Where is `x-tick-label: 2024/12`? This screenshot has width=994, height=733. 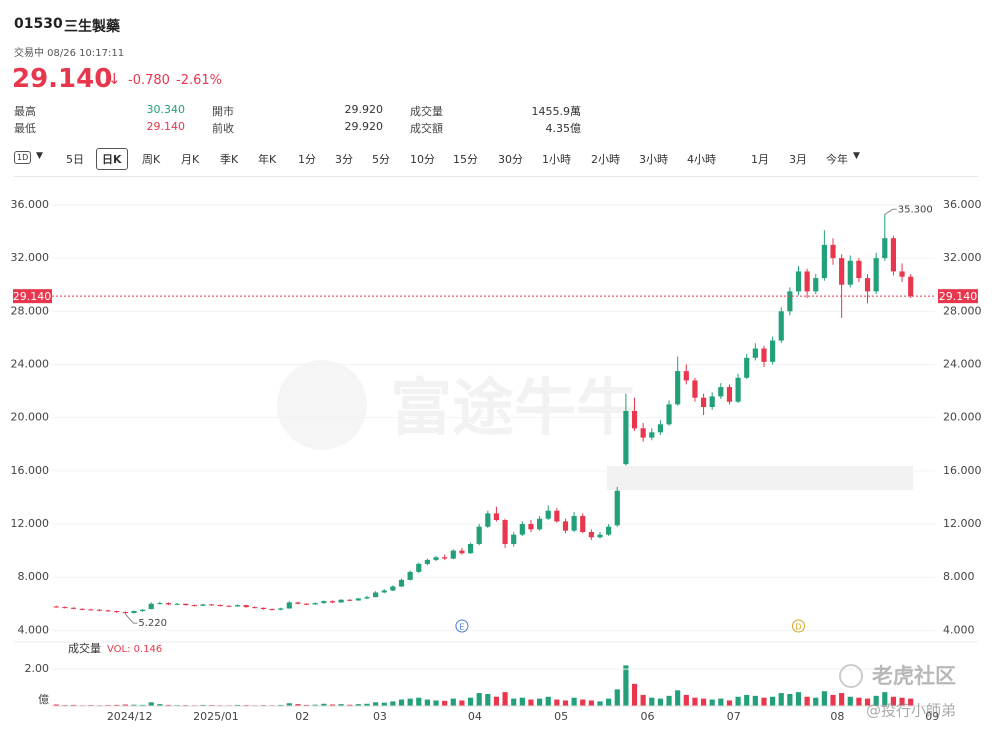
x-tick-label: 2024/12 is located at coordinates (130, 716).